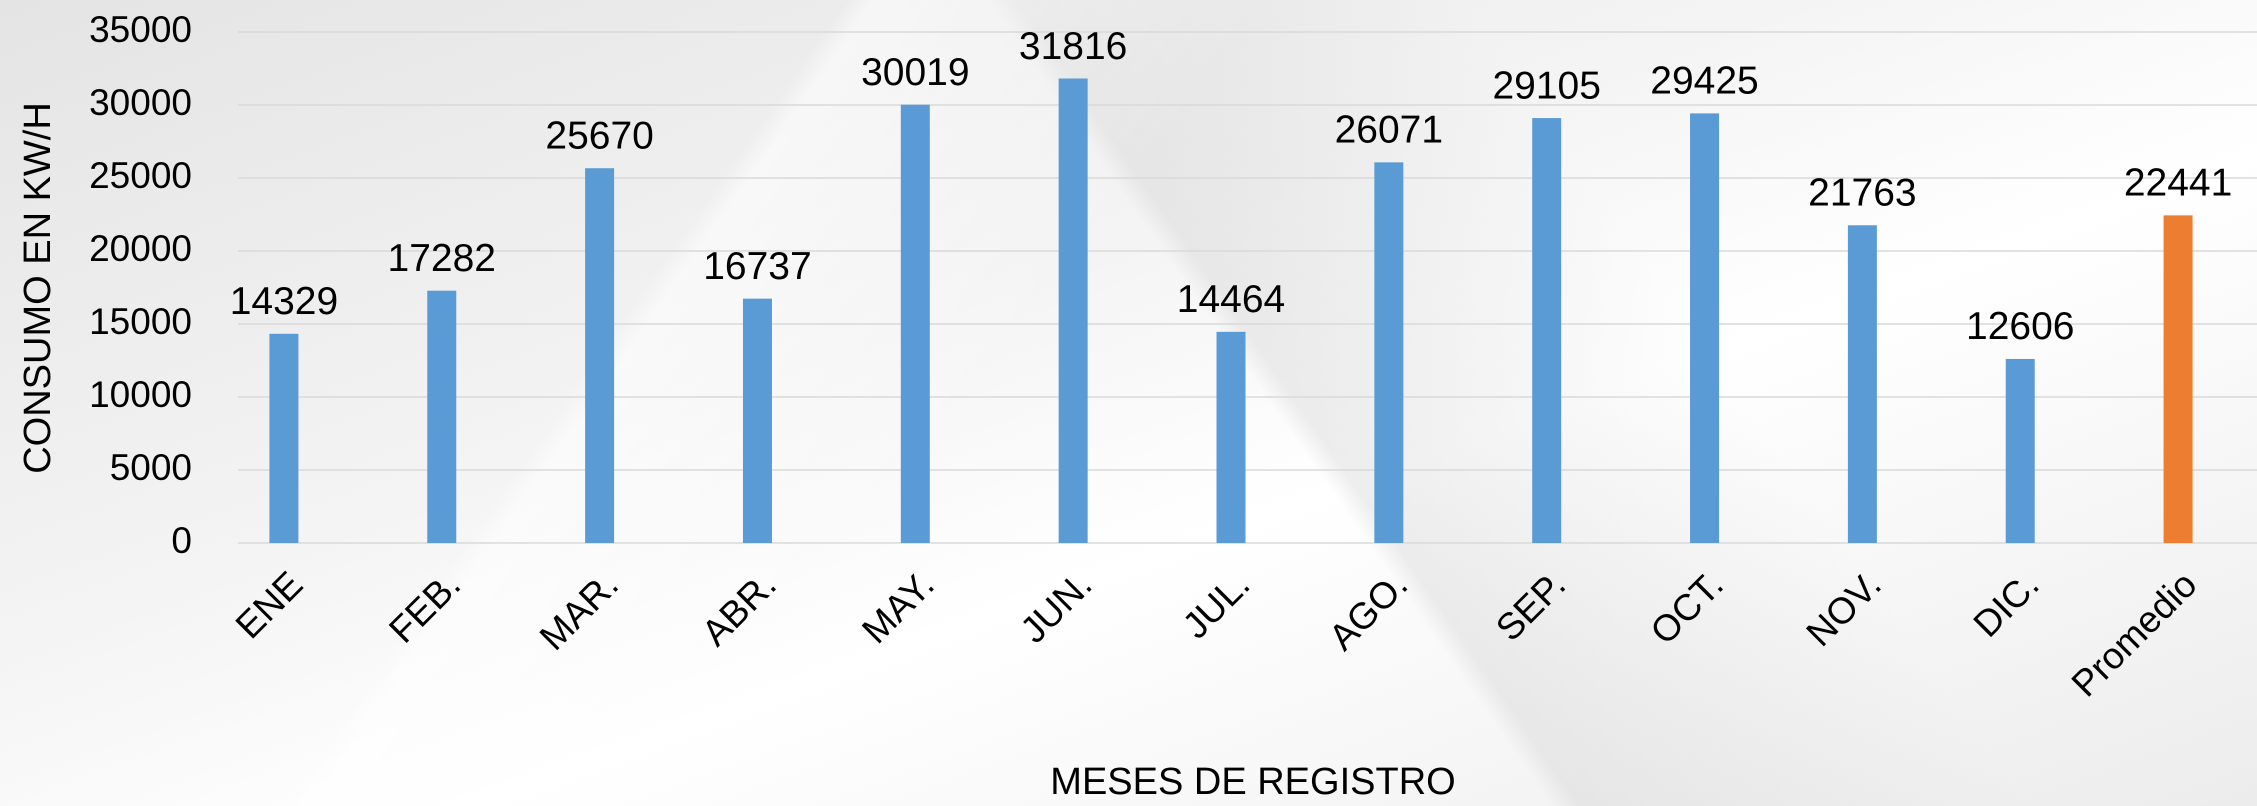 The width and height of the screenshot is (2257, 806). Describe the element at coordinates (140, 321) in the screenshot. I see `y-tick-label: 15000` at that location.